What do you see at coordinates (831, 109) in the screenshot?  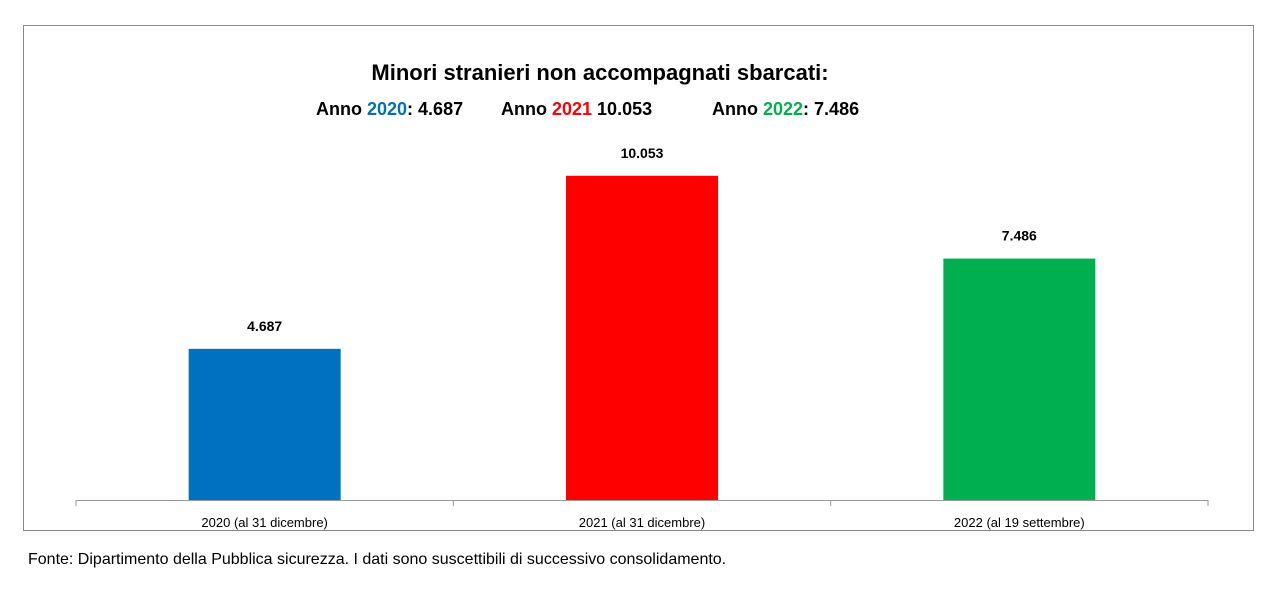 I see `subtitle-part: : 7.486` at bounding box center [831, 109].